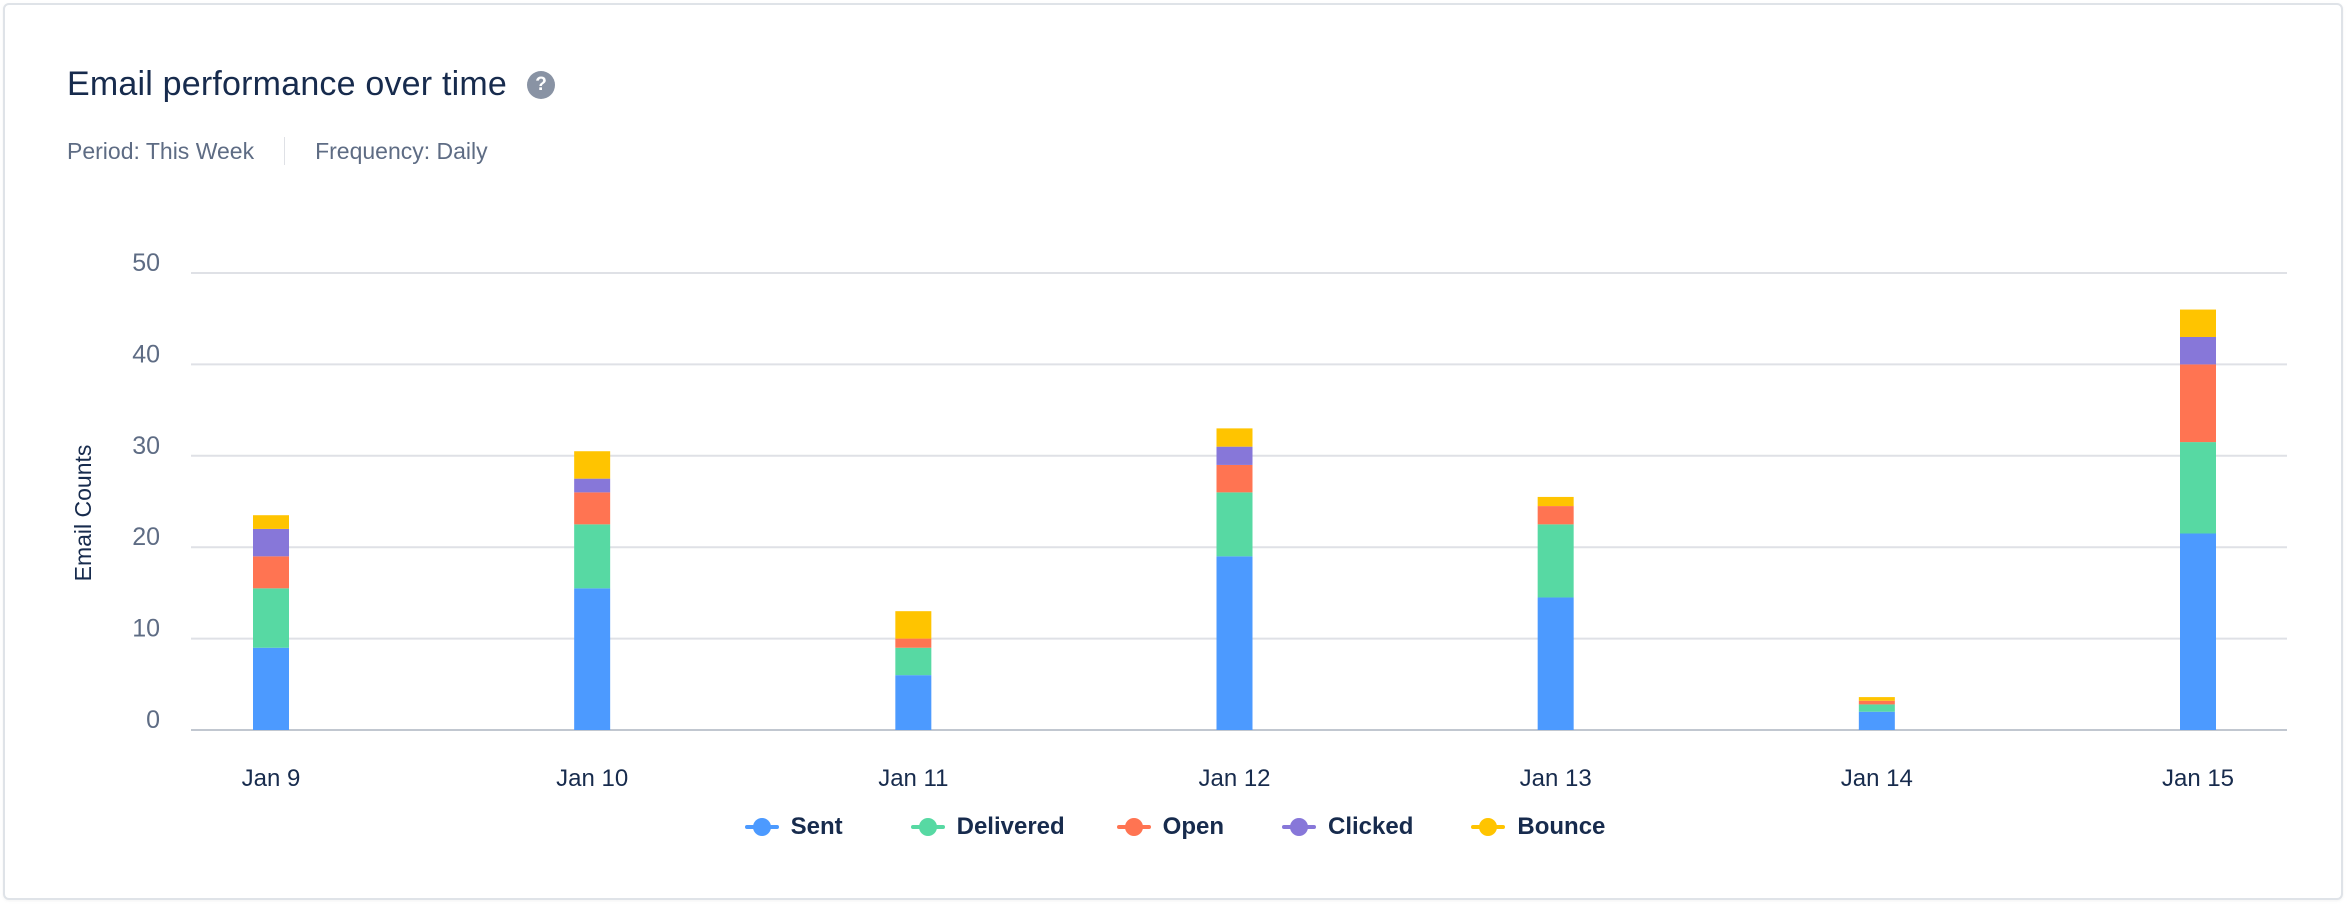 The image size is (2348, 906). What do you see at coordinates (1010, 826) in the screenshot?
I see `legend-label: Delivered` at bounding box center [1010, 826].